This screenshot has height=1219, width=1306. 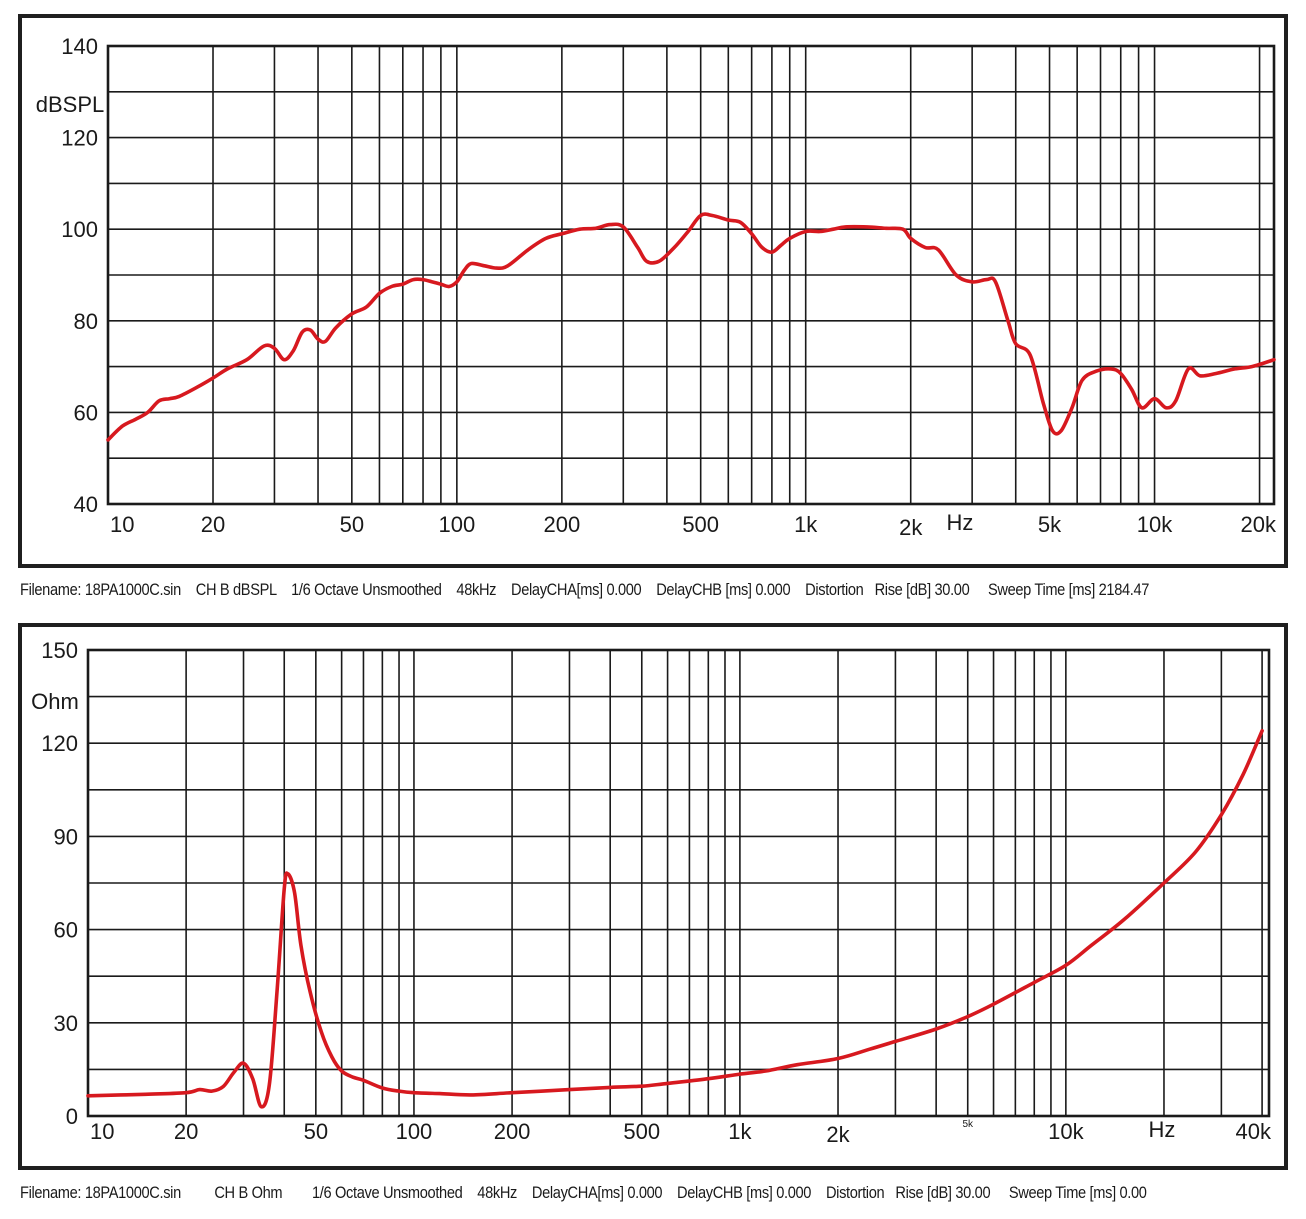 I want to click on spl-ytick-label: 120, so click(x=79, y=138).